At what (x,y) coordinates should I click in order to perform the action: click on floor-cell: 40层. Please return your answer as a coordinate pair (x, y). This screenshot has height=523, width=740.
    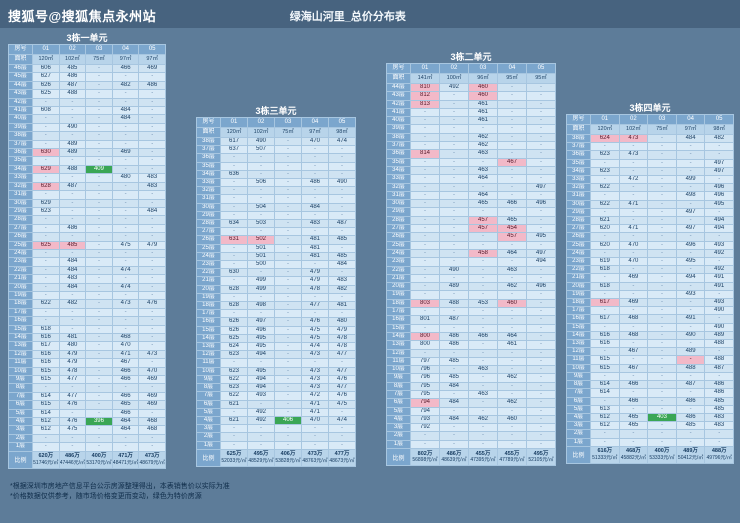
    Looking at the image, I should click on (398, 121).